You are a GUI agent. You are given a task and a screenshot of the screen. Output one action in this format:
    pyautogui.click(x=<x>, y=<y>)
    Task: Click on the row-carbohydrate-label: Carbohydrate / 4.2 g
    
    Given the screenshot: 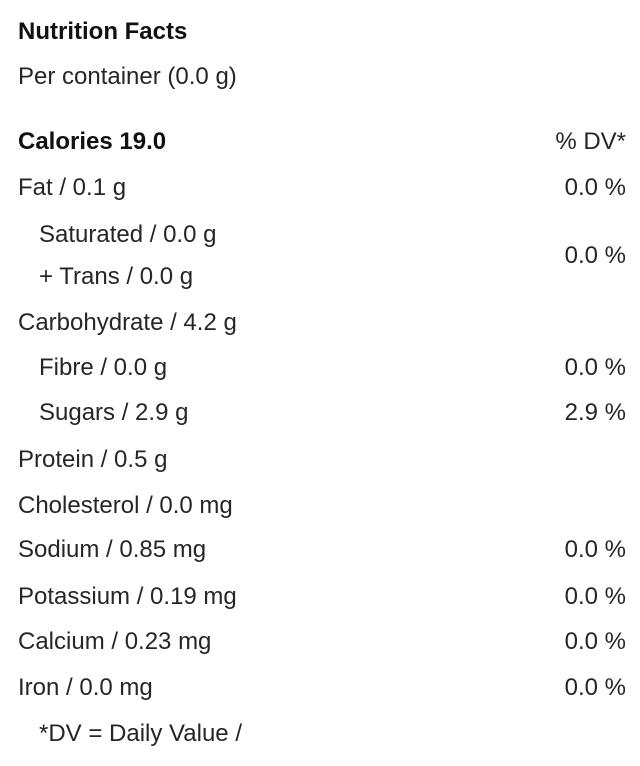 What is the action you would take?
    pyautogui.click(x=127, y=322)
    